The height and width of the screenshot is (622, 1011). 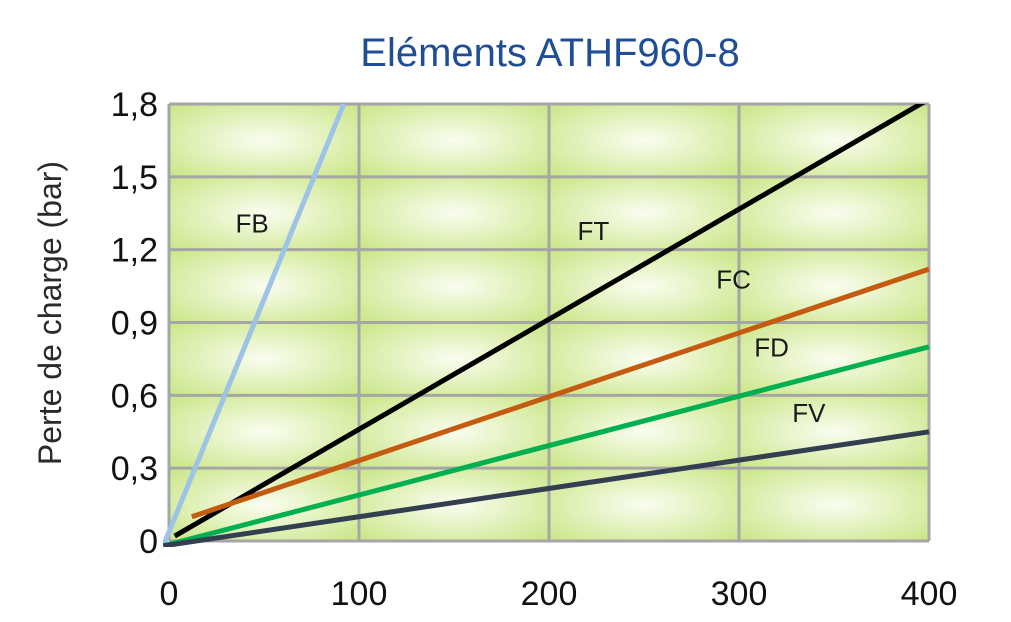 What do you see at coordinates (359, 594) in the screenshot?
I see `x-tick-label: 100` at bounding box center [359, 594].